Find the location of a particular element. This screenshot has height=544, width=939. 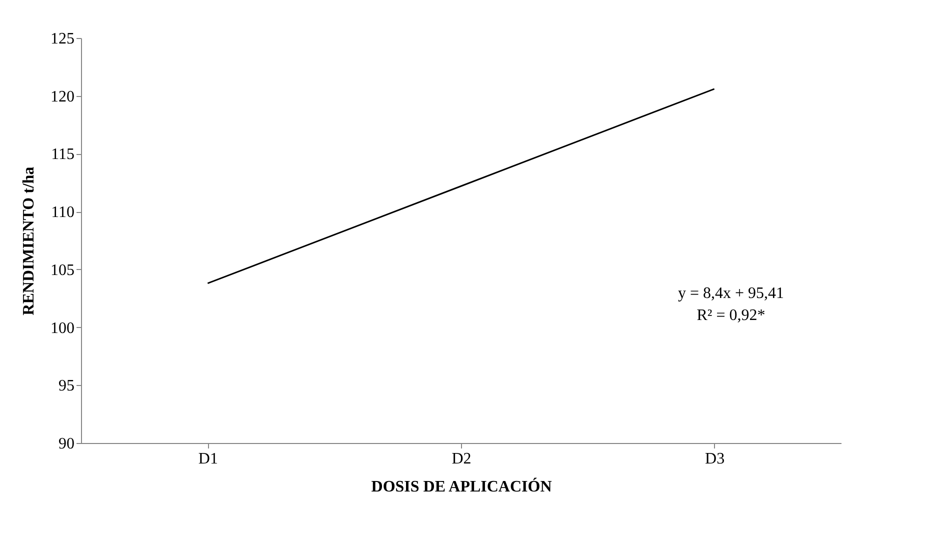

y-tick-label: 95 is located at coordinates (66, 386).